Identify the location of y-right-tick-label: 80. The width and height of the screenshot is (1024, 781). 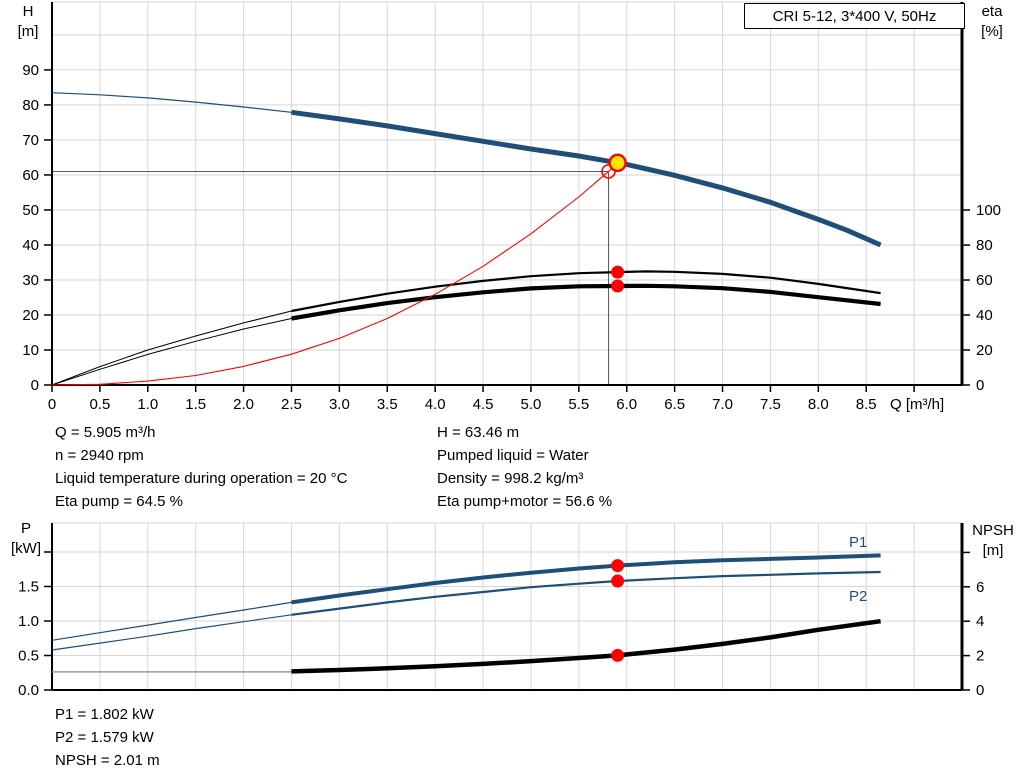
(984, 245).